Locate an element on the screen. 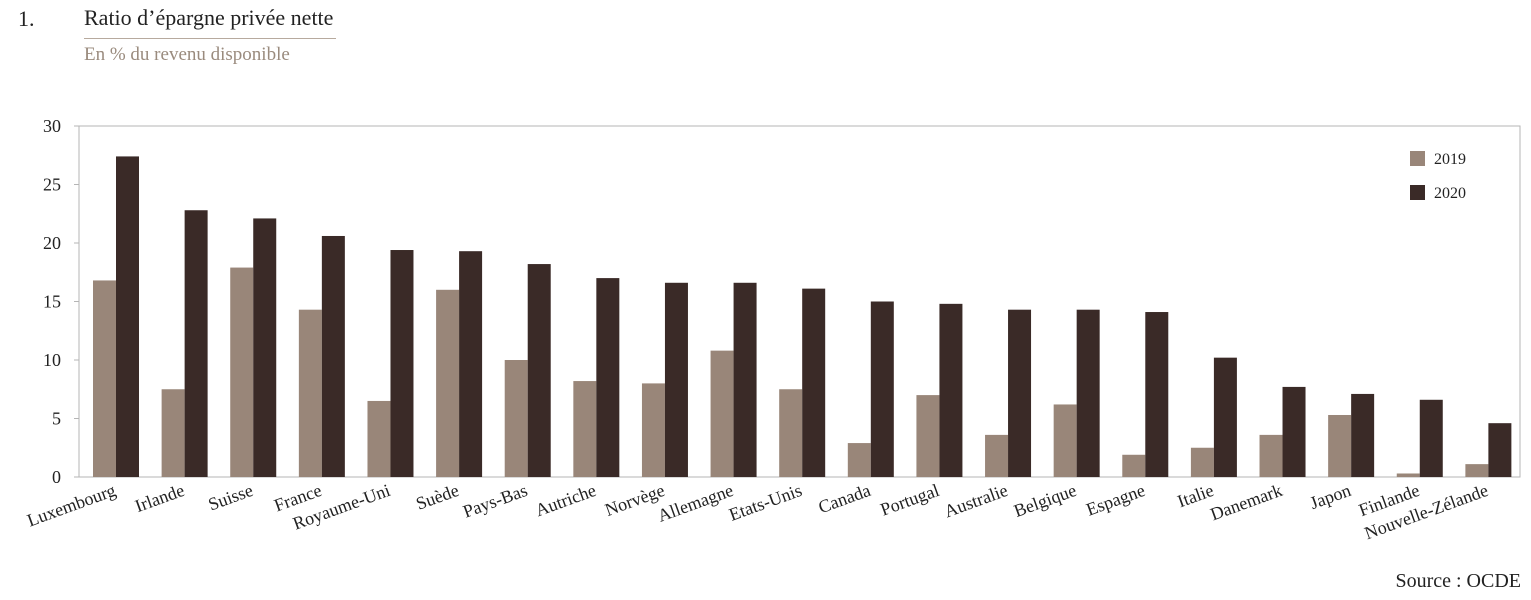 Image resolution: width=1531 pixels, height=600 pixels. bar-2020-pays-bas is located at coordinates (539, 370).